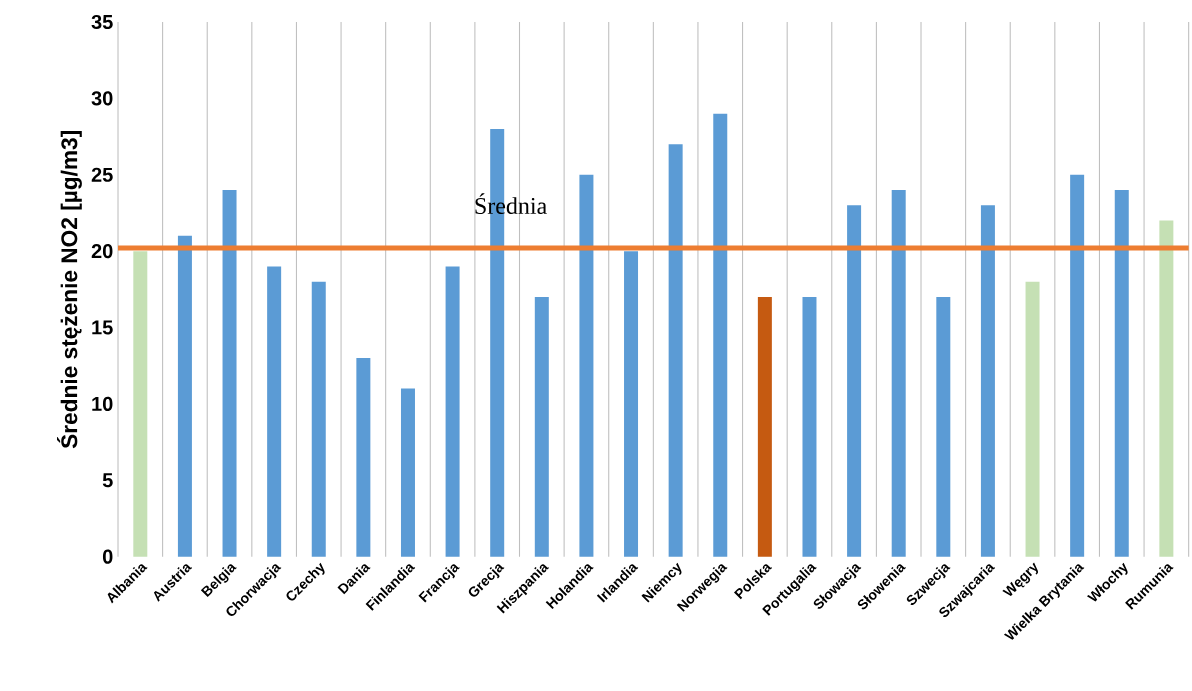  Describe the element at coordinates (102, 251) in the screenshot. I see `y-tick-label: 20` at that location.